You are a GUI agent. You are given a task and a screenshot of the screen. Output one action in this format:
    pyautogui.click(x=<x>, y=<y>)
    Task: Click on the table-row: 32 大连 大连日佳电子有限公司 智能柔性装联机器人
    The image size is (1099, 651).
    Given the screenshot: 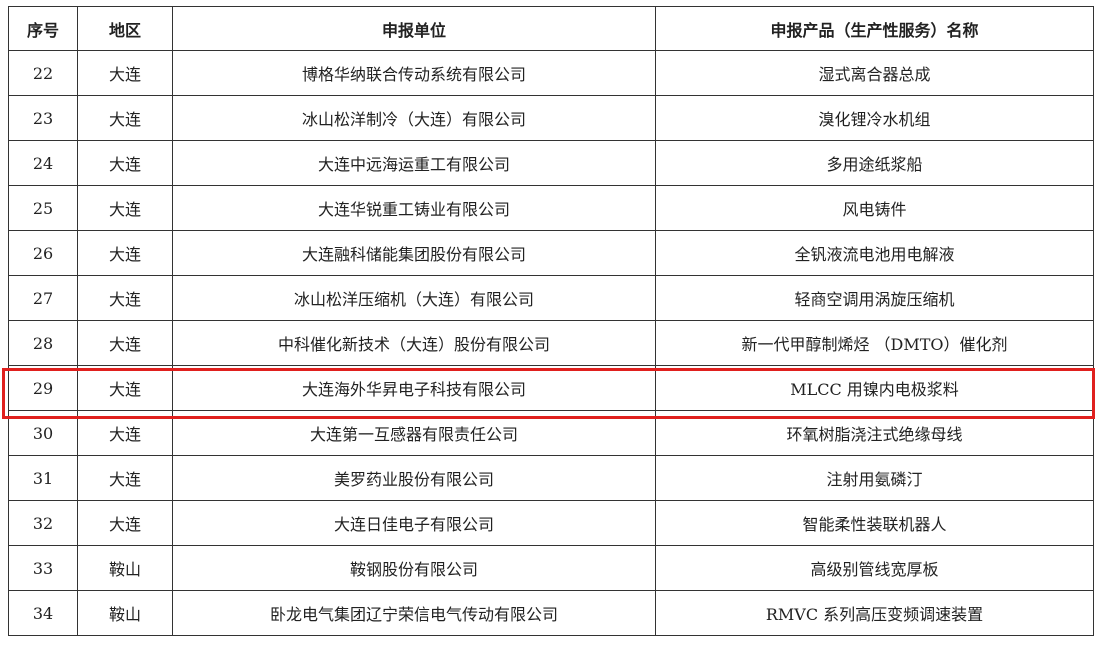 What is the action you would take?
    pyautogui.click(x=551, y=523)
    